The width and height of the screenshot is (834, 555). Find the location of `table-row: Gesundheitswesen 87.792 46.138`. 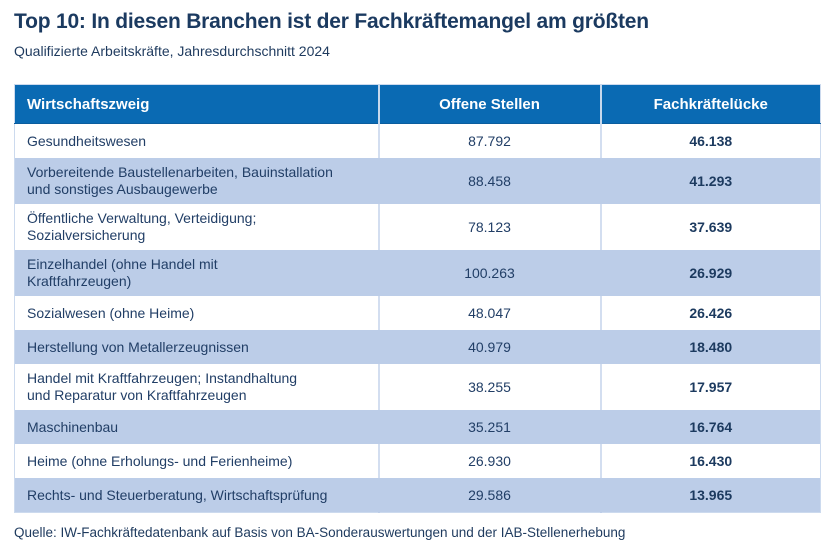

table-row: Gesundheitswesen 87.792 46.138 is located at coordinates (417, 140).